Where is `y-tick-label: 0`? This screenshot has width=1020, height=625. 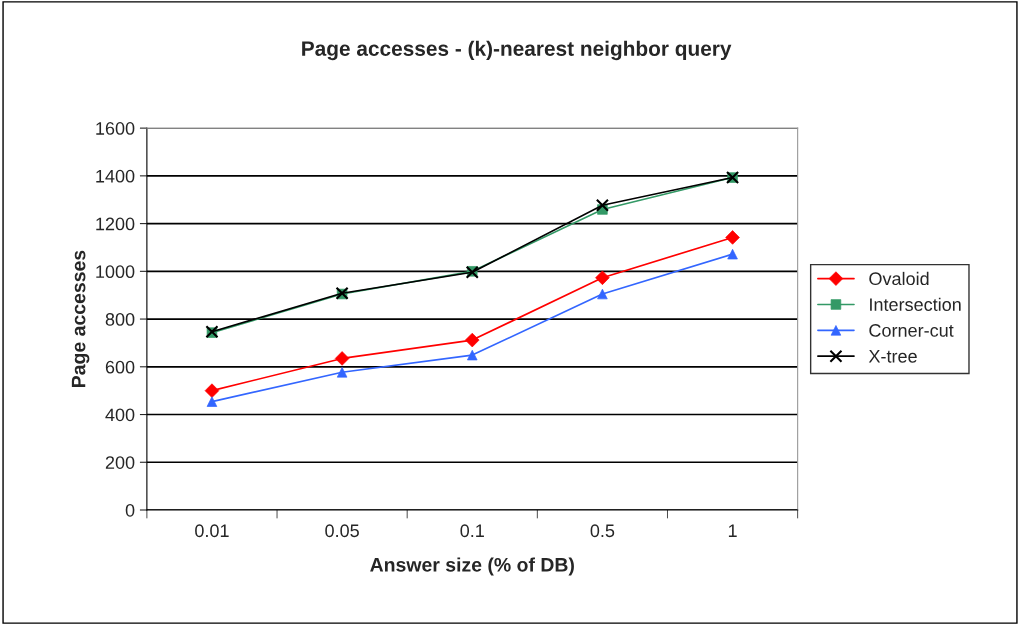
y-tick-label: 0 is located at coordinates (130, 510).